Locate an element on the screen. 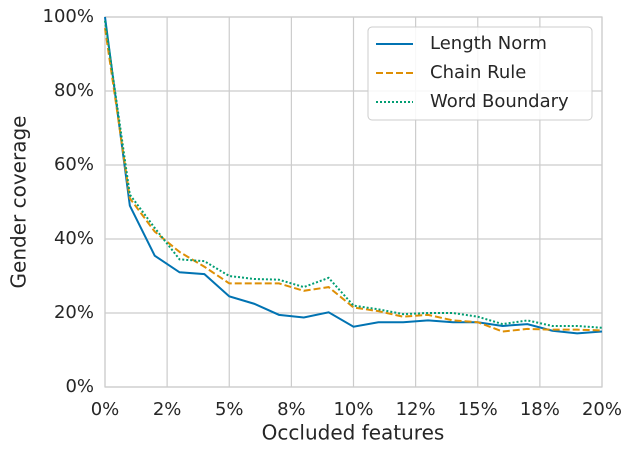 The image size is (633, 454). x-tick-label: 5% is located at coordinates (229, 409).